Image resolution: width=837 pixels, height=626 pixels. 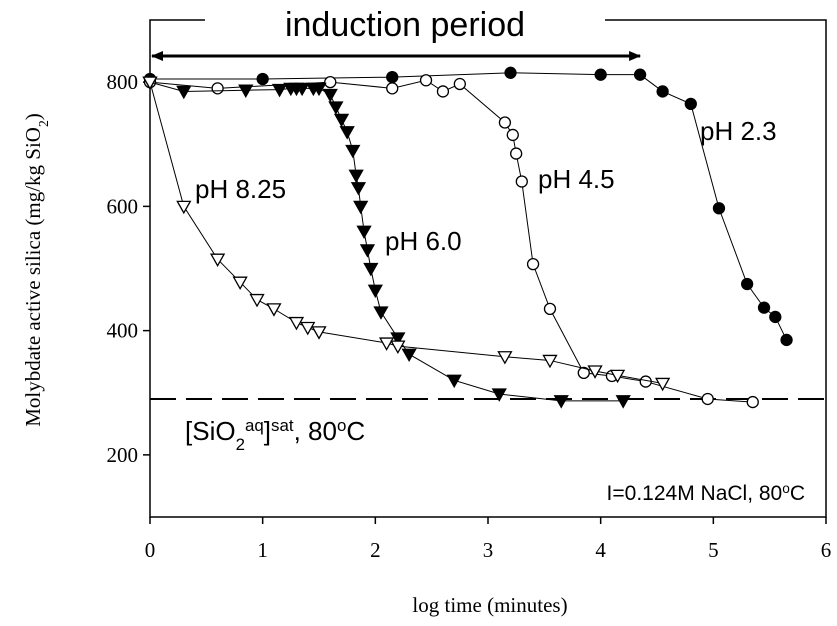 I want to click on title-backdrop, so click(x=405, y=22).